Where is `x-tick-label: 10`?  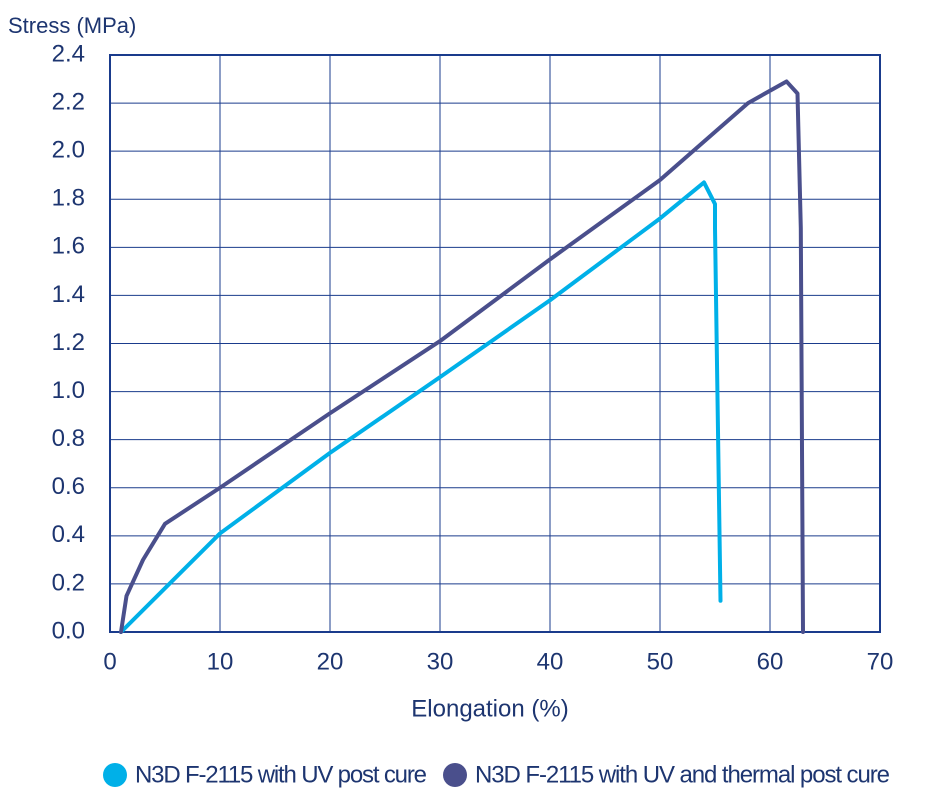
x-tick-label: 10 is located at coordinates (220, 661).